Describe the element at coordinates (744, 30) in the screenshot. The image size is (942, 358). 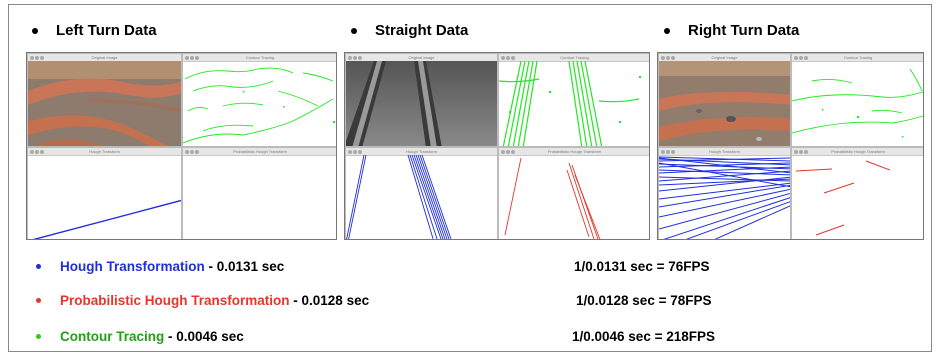
I see `heading-text: Right Turn Data` at that location.